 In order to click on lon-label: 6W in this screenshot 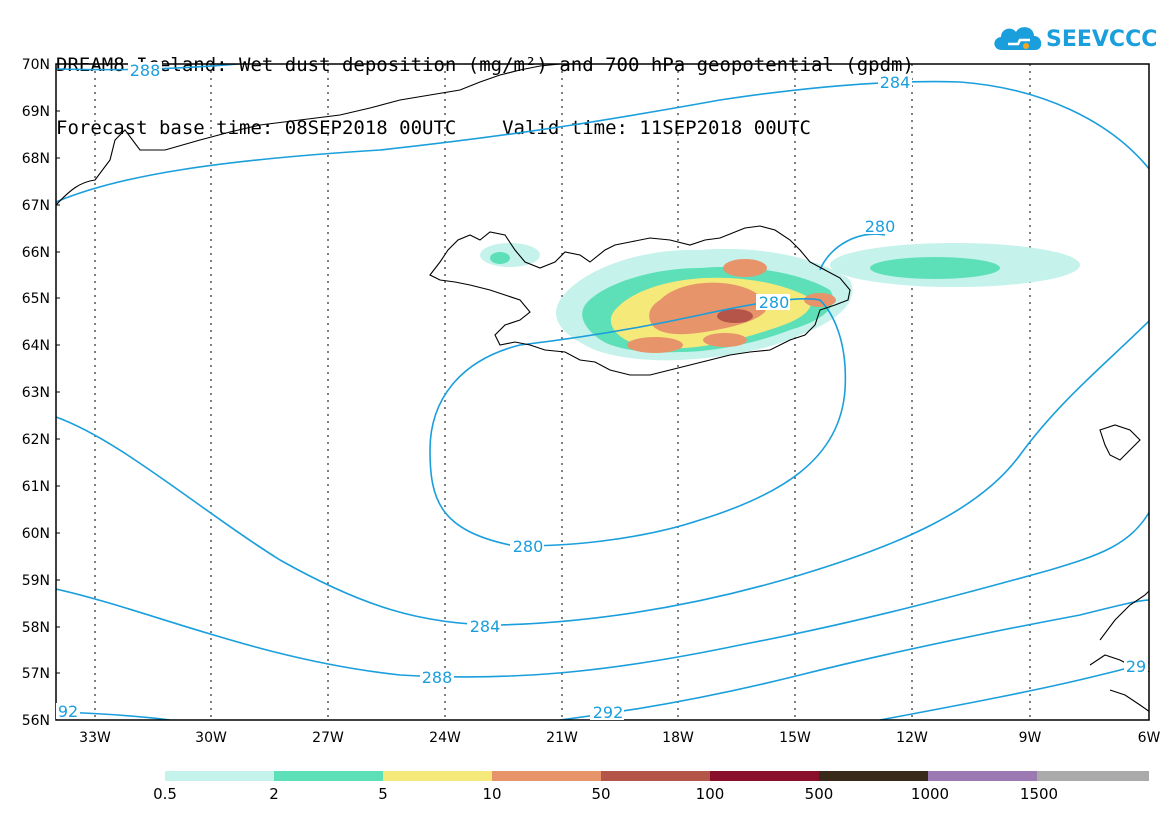, I will do `click(1149, 738)`.